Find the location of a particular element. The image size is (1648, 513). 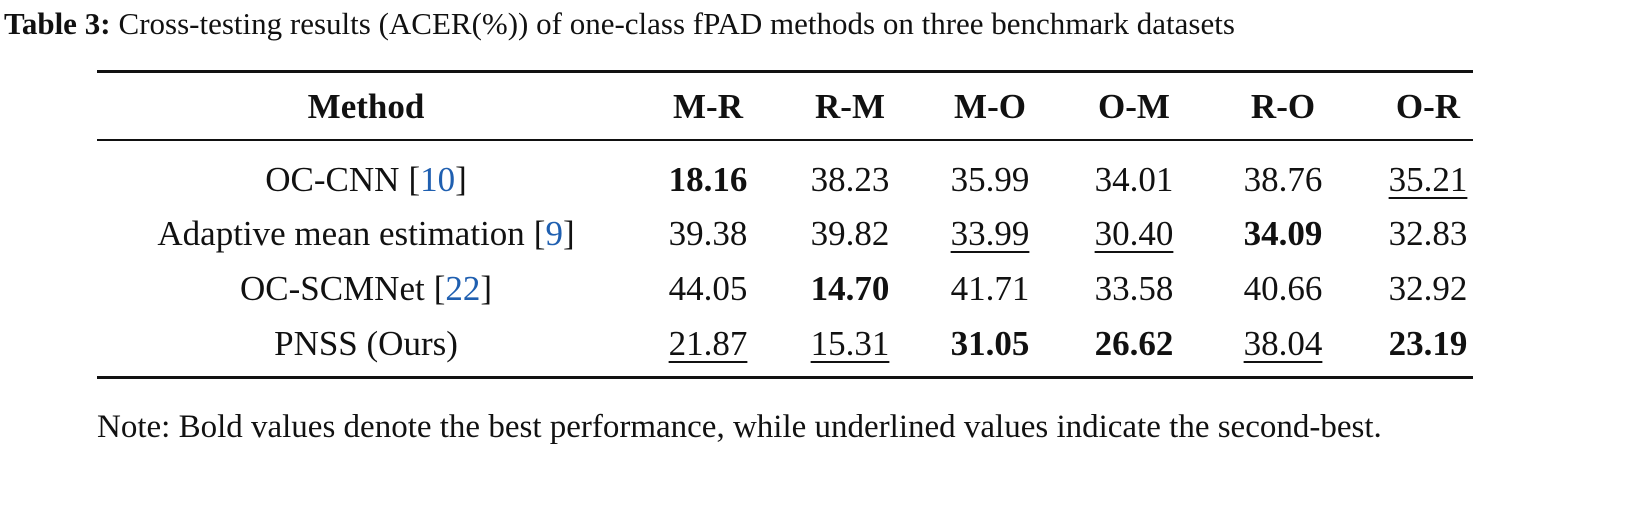

value-cell: 26.62 is located at coordinates (1134, 343).